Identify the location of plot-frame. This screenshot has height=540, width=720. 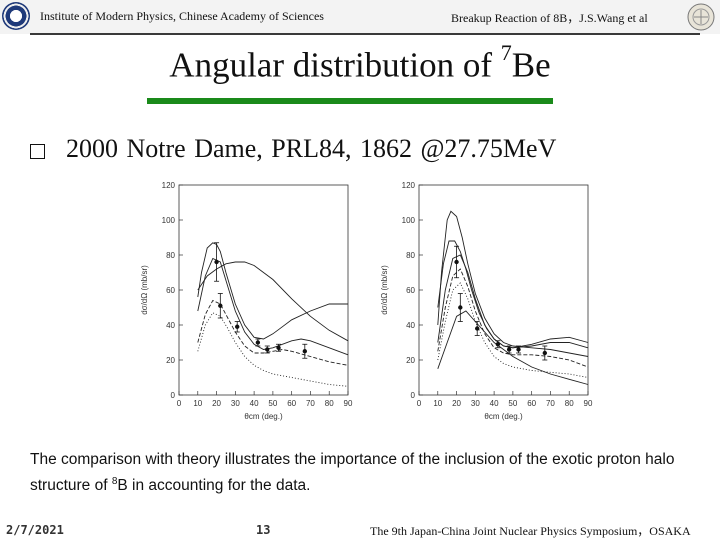
(263, 290).